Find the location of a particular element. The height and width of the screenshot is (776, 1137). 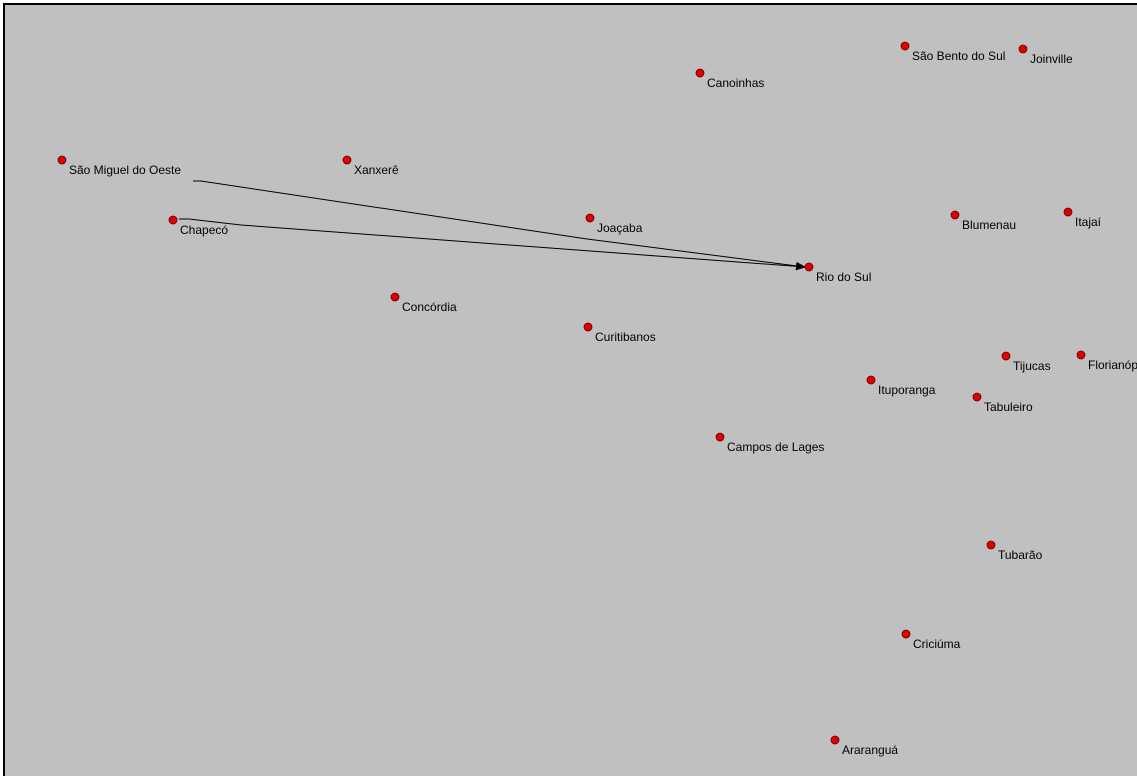

edge-sao-miguel-do-oeste-to-rio-do-sul is located at coordinates (499, 225).